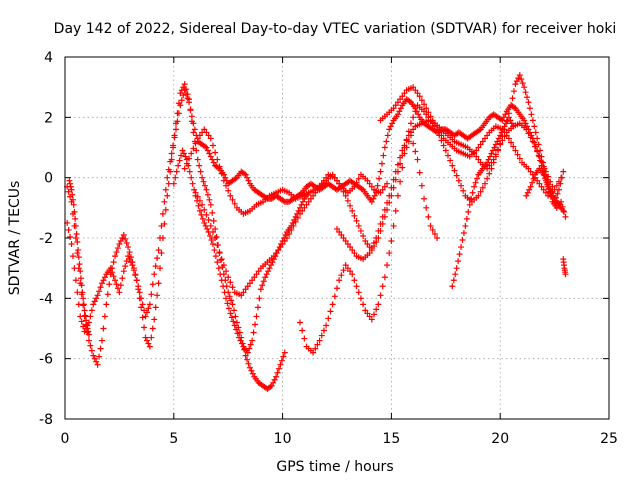 This screenshot has width=640, height=480. I want to click on x-tick-label: 25, so click(609, 439).